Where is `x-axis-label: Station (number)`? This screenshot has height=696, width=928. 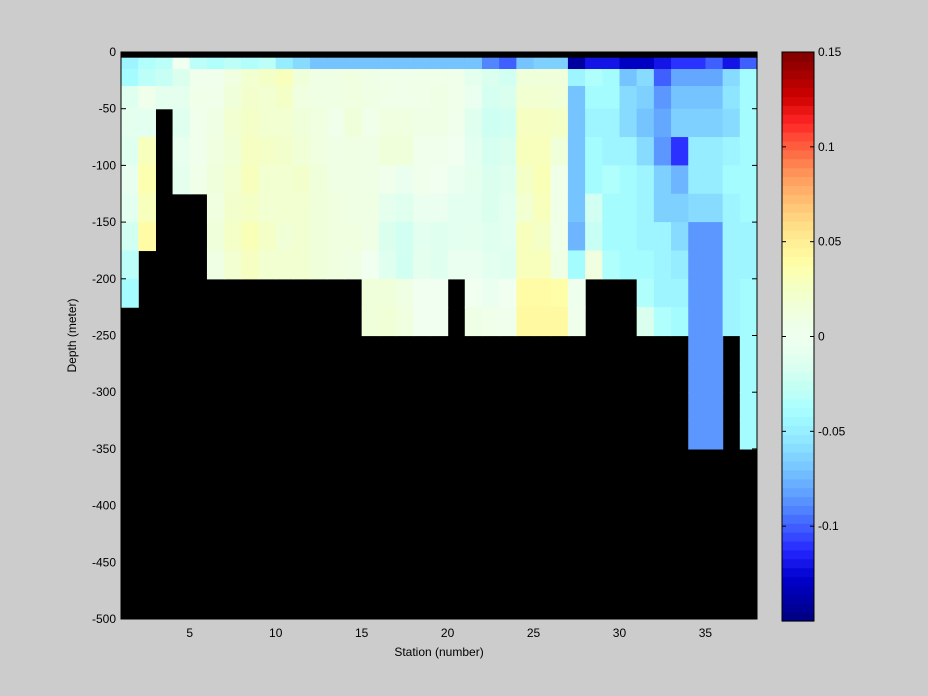 x-axis-label: Station (number) is located at coordinates (438, 652).